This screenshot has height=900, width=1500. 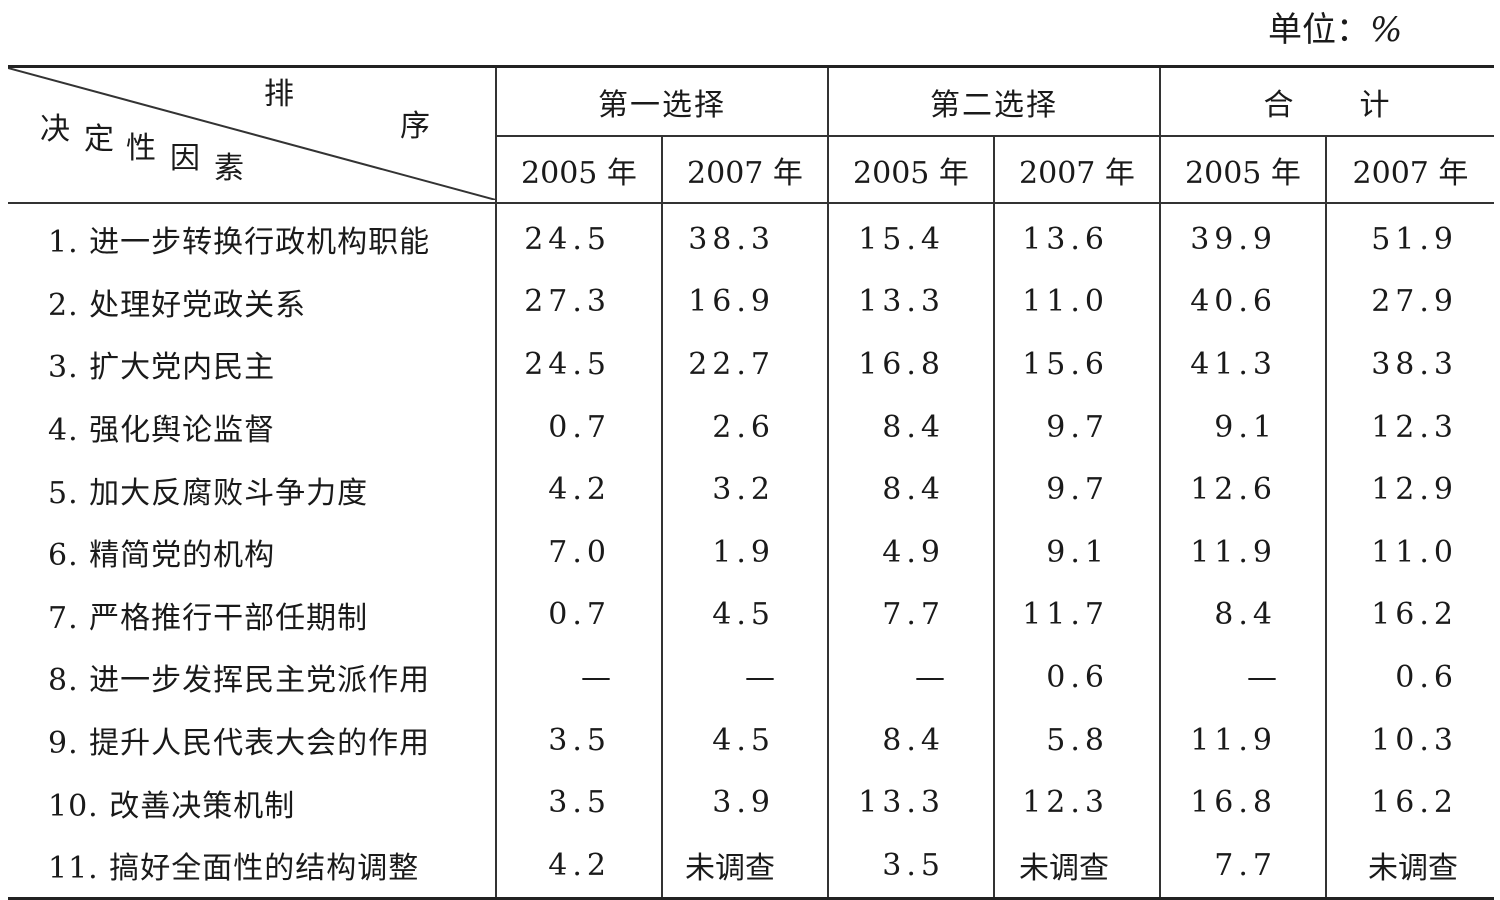 I want to click on factor-label: 3. 扩大党内民主, so click(x=162, y=368).